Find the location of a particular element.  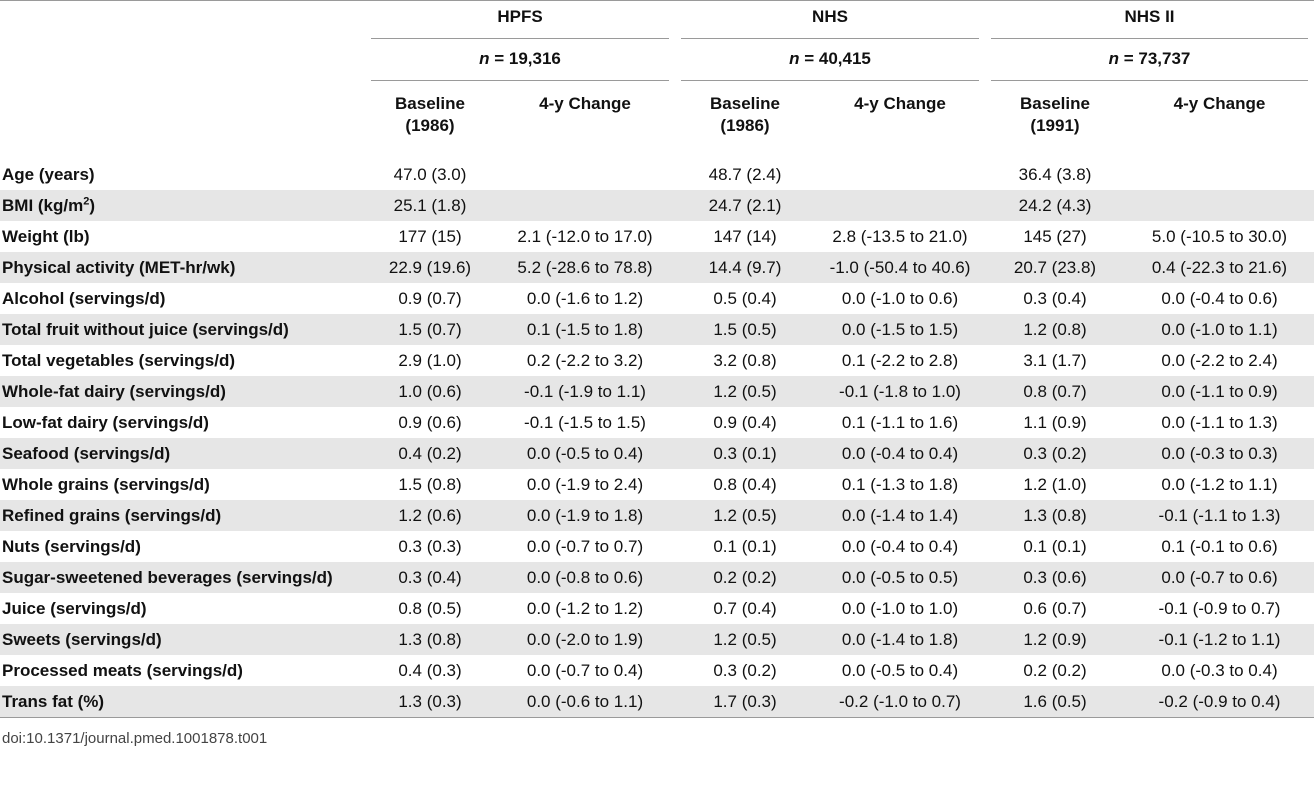

table-cell: 1.3 (0.8) is located at coordinates (430, 639).